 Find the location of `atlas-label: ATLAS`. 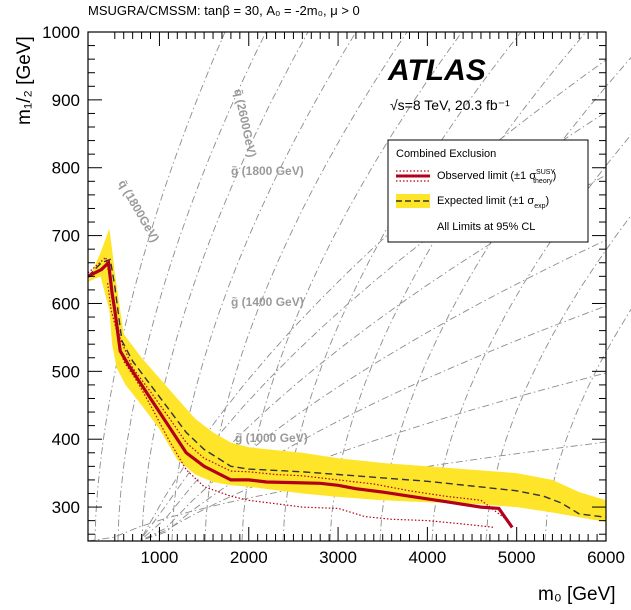

atlas-label: ATLAS is located at coordinates (436, 70).